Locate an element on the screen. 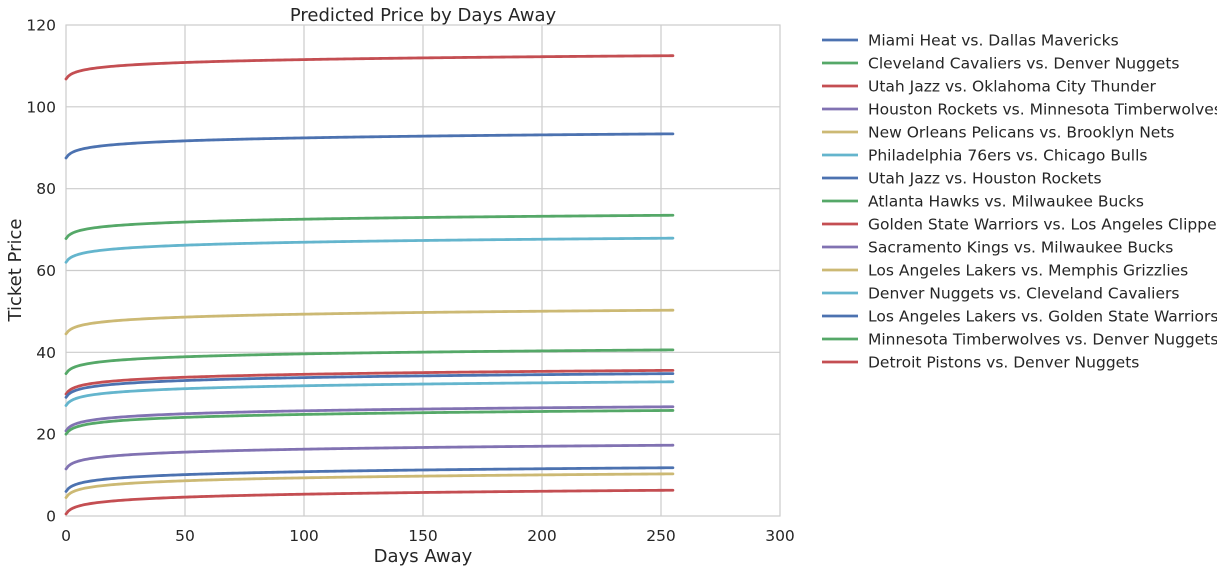  legend-label: Atlanta Hawks vs. Milwaukee Bucks is located at coordinates (1006, 202).